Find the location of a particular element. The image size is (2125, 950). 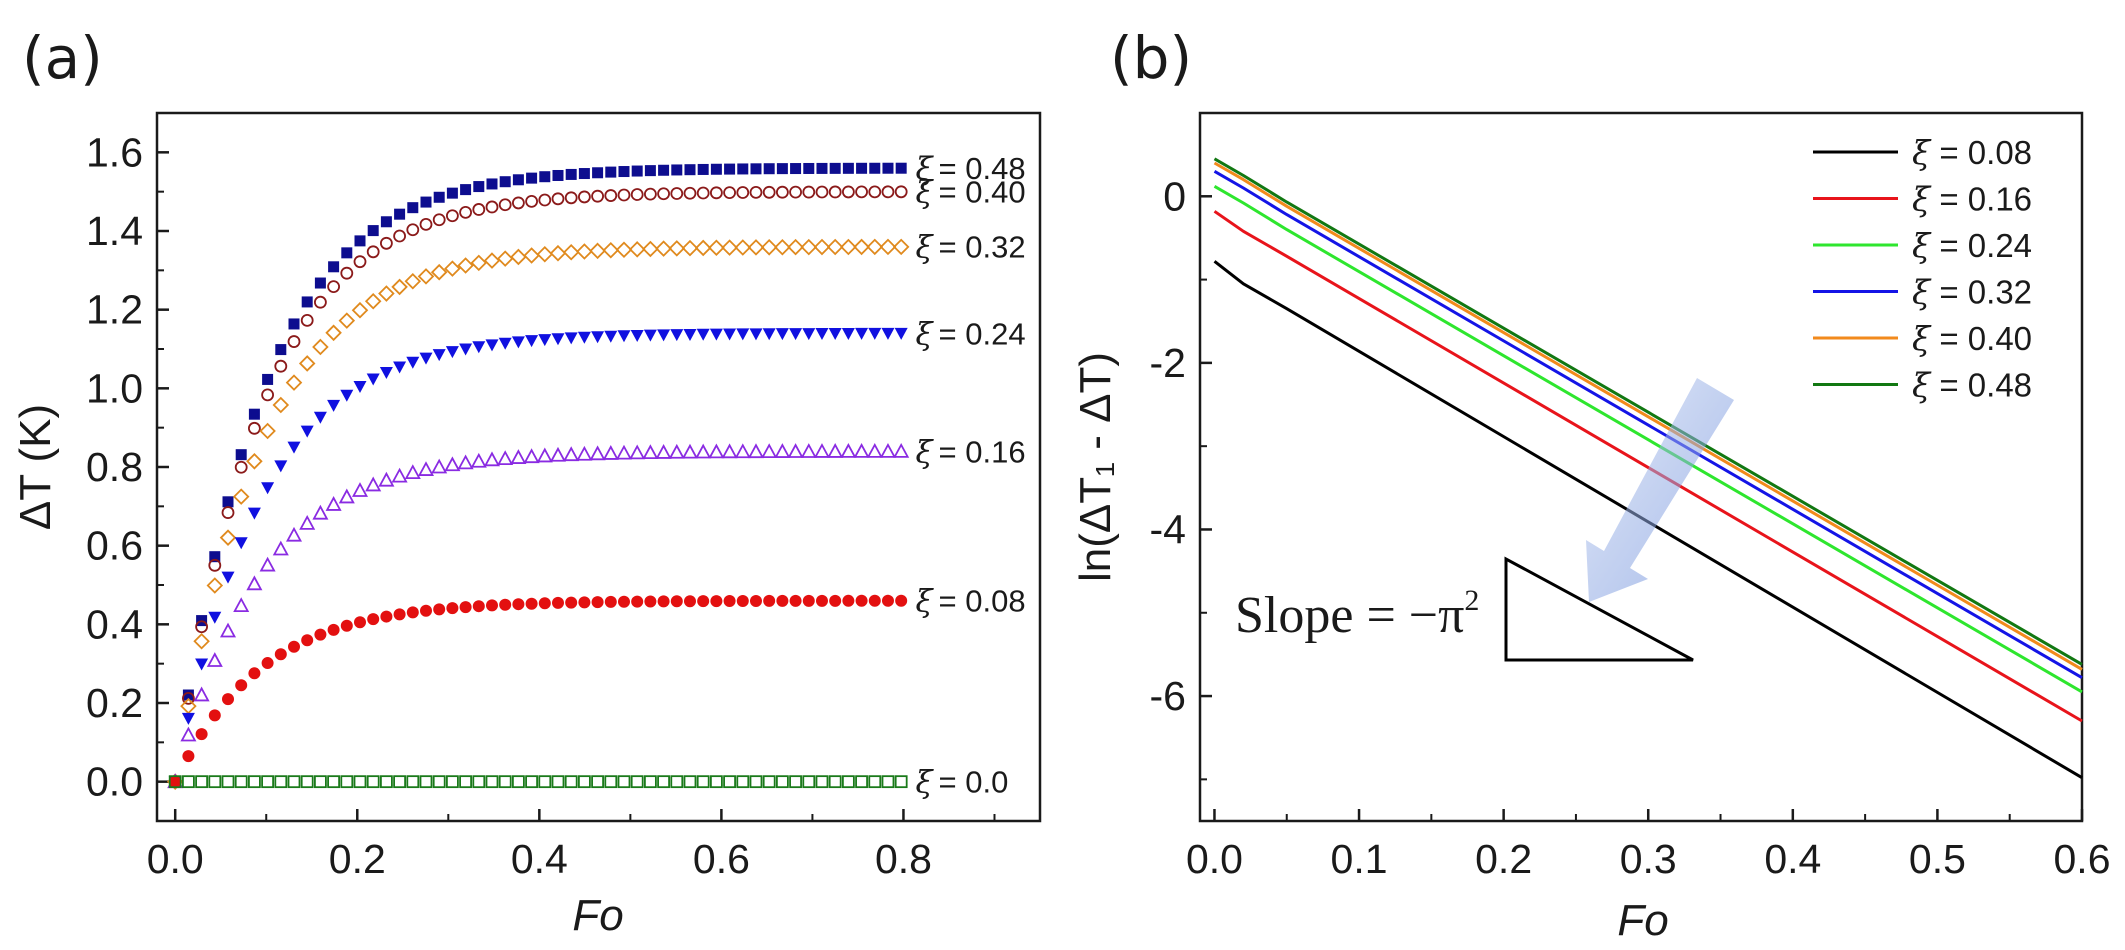

y-tick-label: 1.4 is located at coordinates (114, 231).